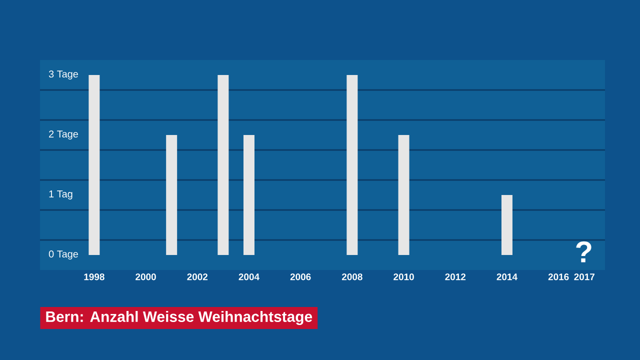 The width and height of the screenshot is (640, 360). I want to click on x-tick-label: 2008, so click(352, 277).